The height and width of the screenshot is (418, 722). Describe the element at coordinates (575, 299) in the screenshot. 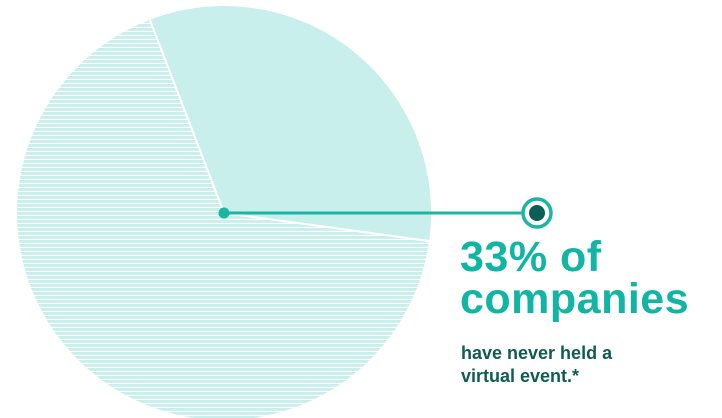

I see `stat-headline-line2: companies` at that location.